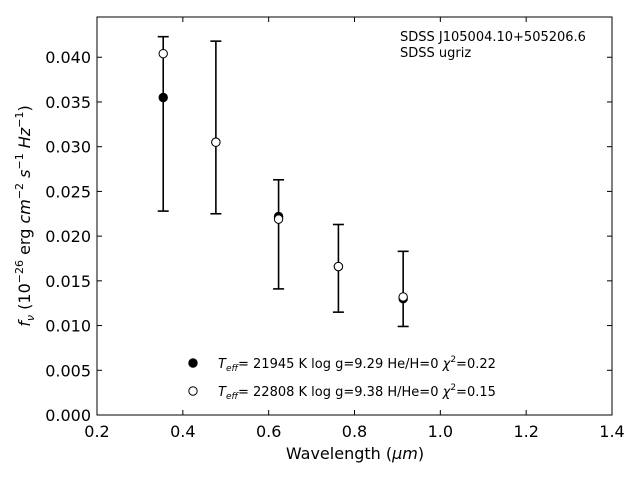 Image resolution: width=640 pixels, height=480 pixels. Describe the element at coordinates (68, 281) in the screenshot. I see `y-tick-label-3: 0.015` at that location.